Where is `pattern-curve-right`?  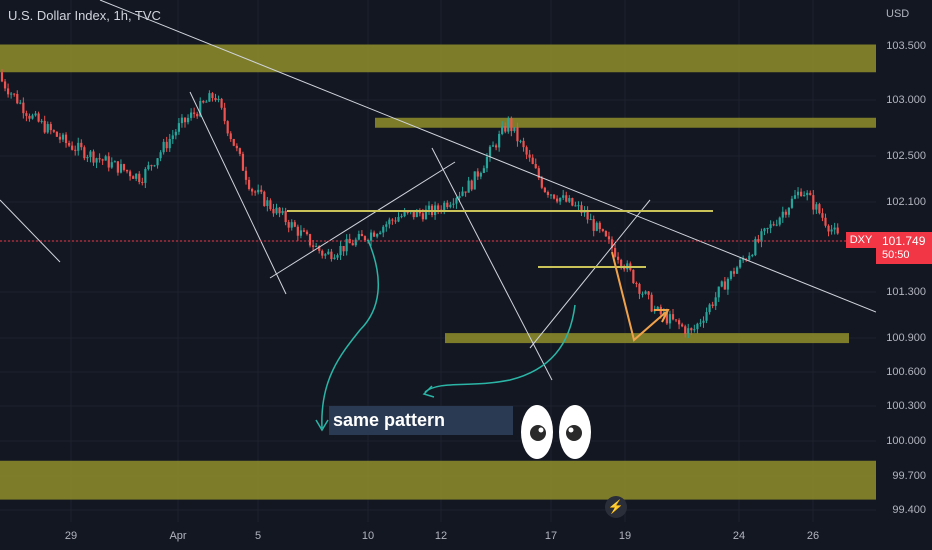 pattern-curve-right is located at coordinates (500, 348).